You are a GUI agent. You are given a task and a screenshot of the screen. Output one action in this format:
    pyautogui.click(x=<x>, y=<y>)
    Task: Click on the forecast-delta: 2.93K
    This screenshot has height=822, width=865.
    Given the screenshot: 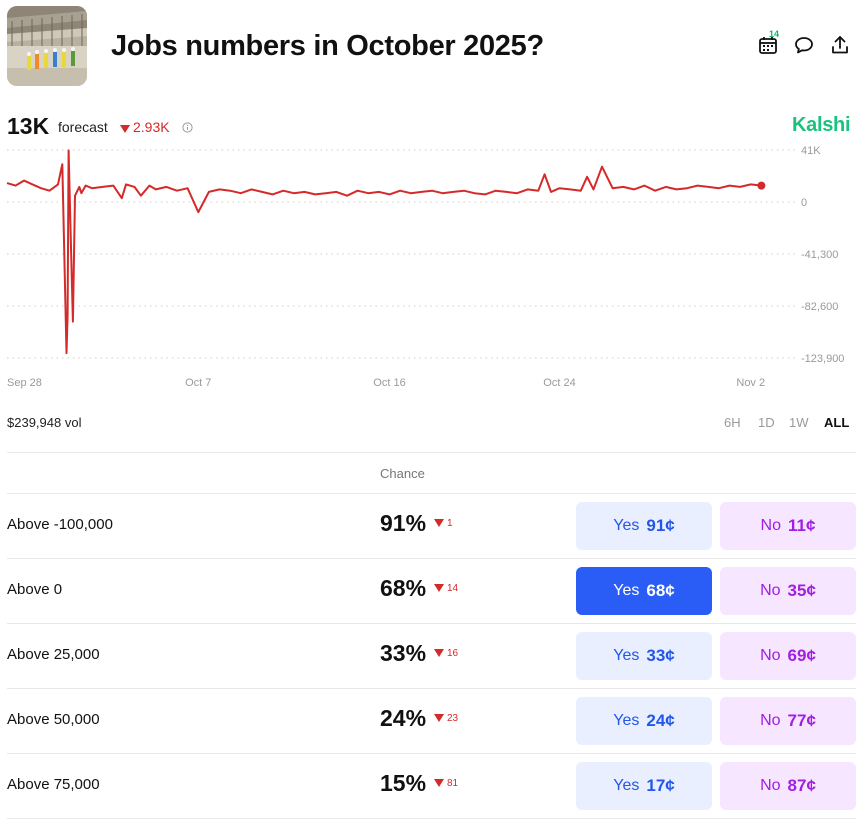 What is the action you would take?
    pyautogui.click(x=145, y=127)
    